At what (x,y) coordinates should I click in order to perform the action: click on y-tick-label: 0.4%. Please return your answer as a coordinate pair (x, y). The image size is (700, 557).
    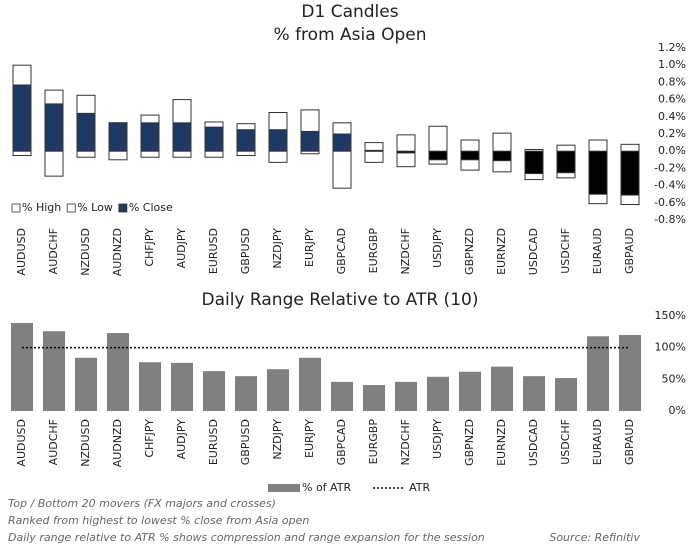
    Looking at the image, I should click on (672, 116).